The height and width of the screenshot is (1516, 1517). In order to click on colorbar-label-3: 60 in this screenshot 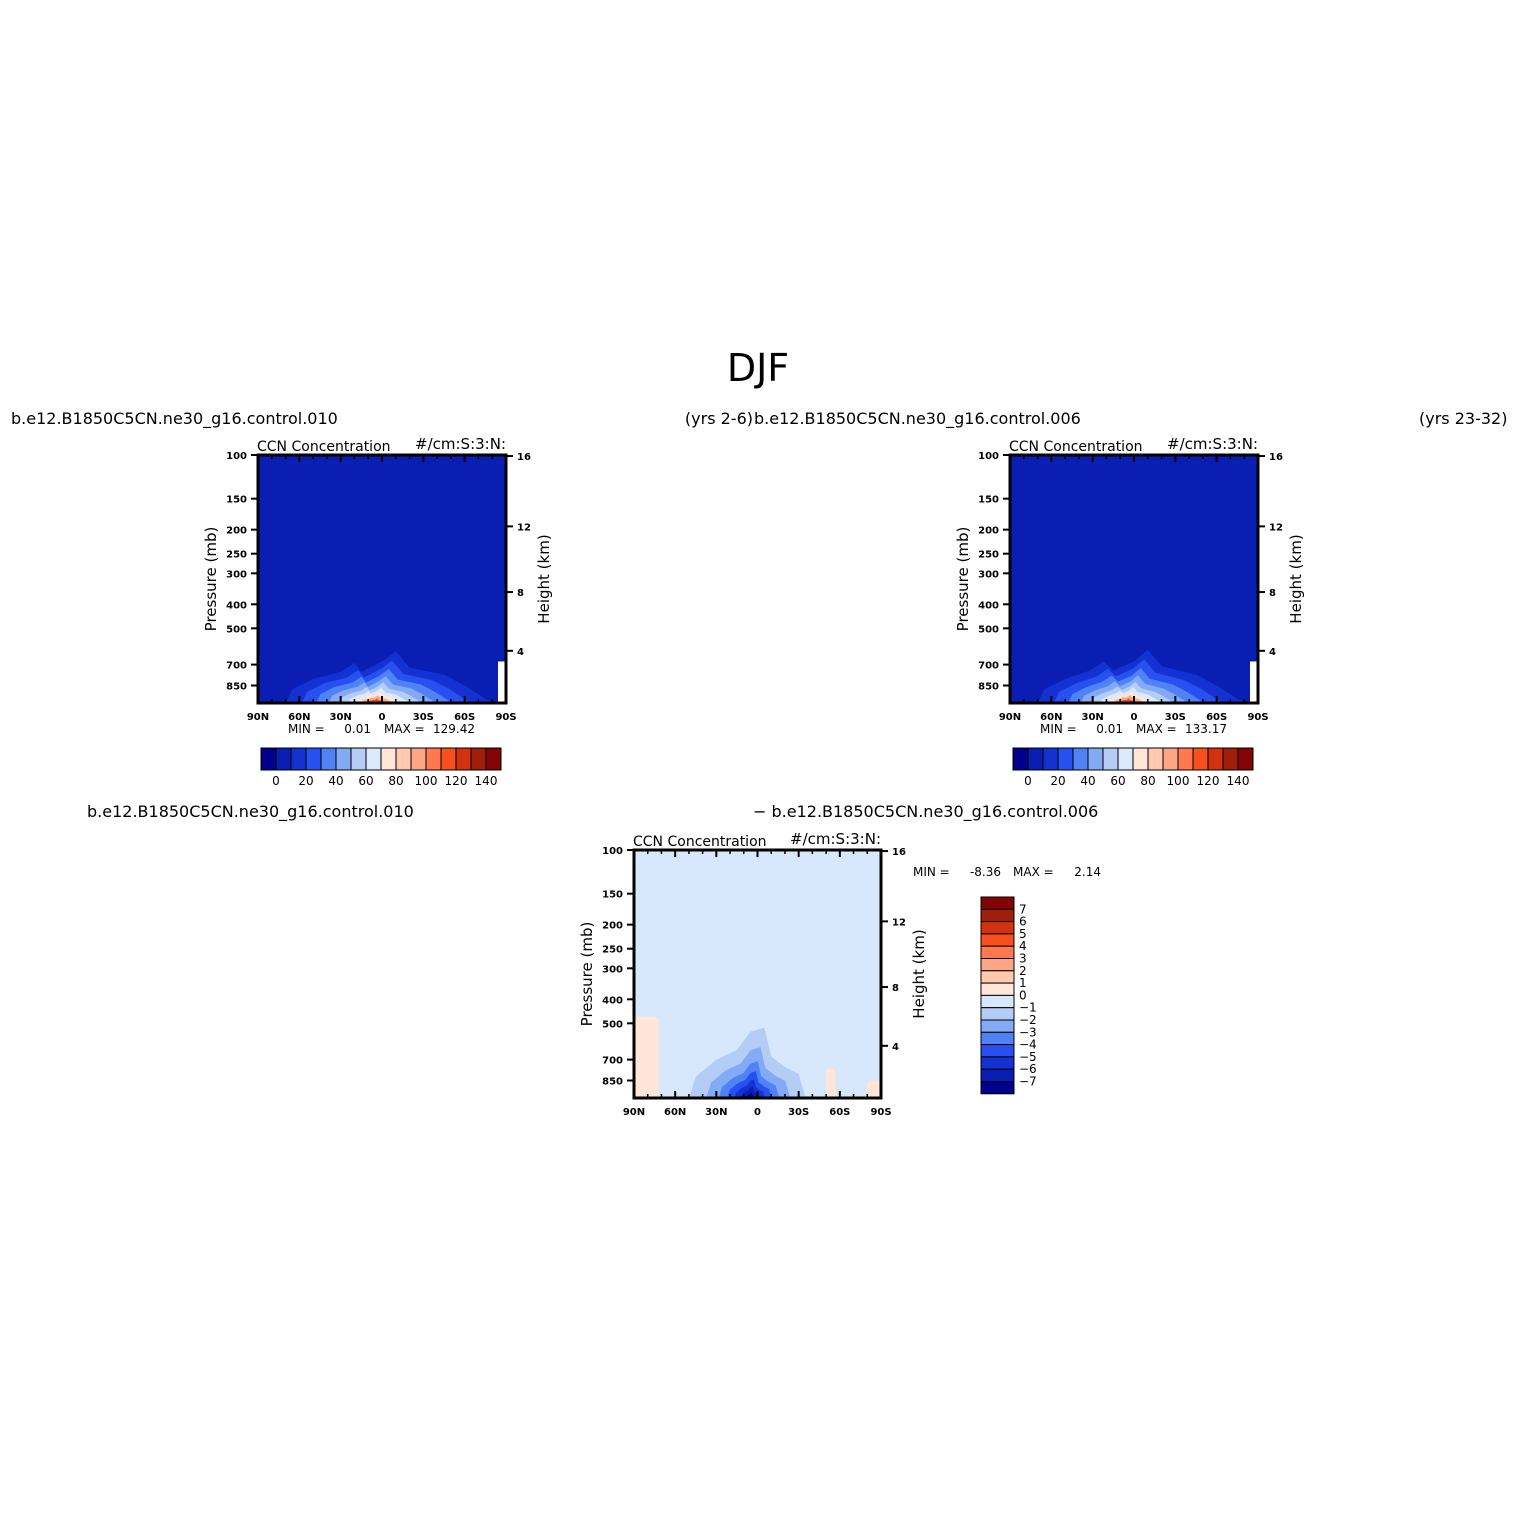, I will do `click(365, 781)`.